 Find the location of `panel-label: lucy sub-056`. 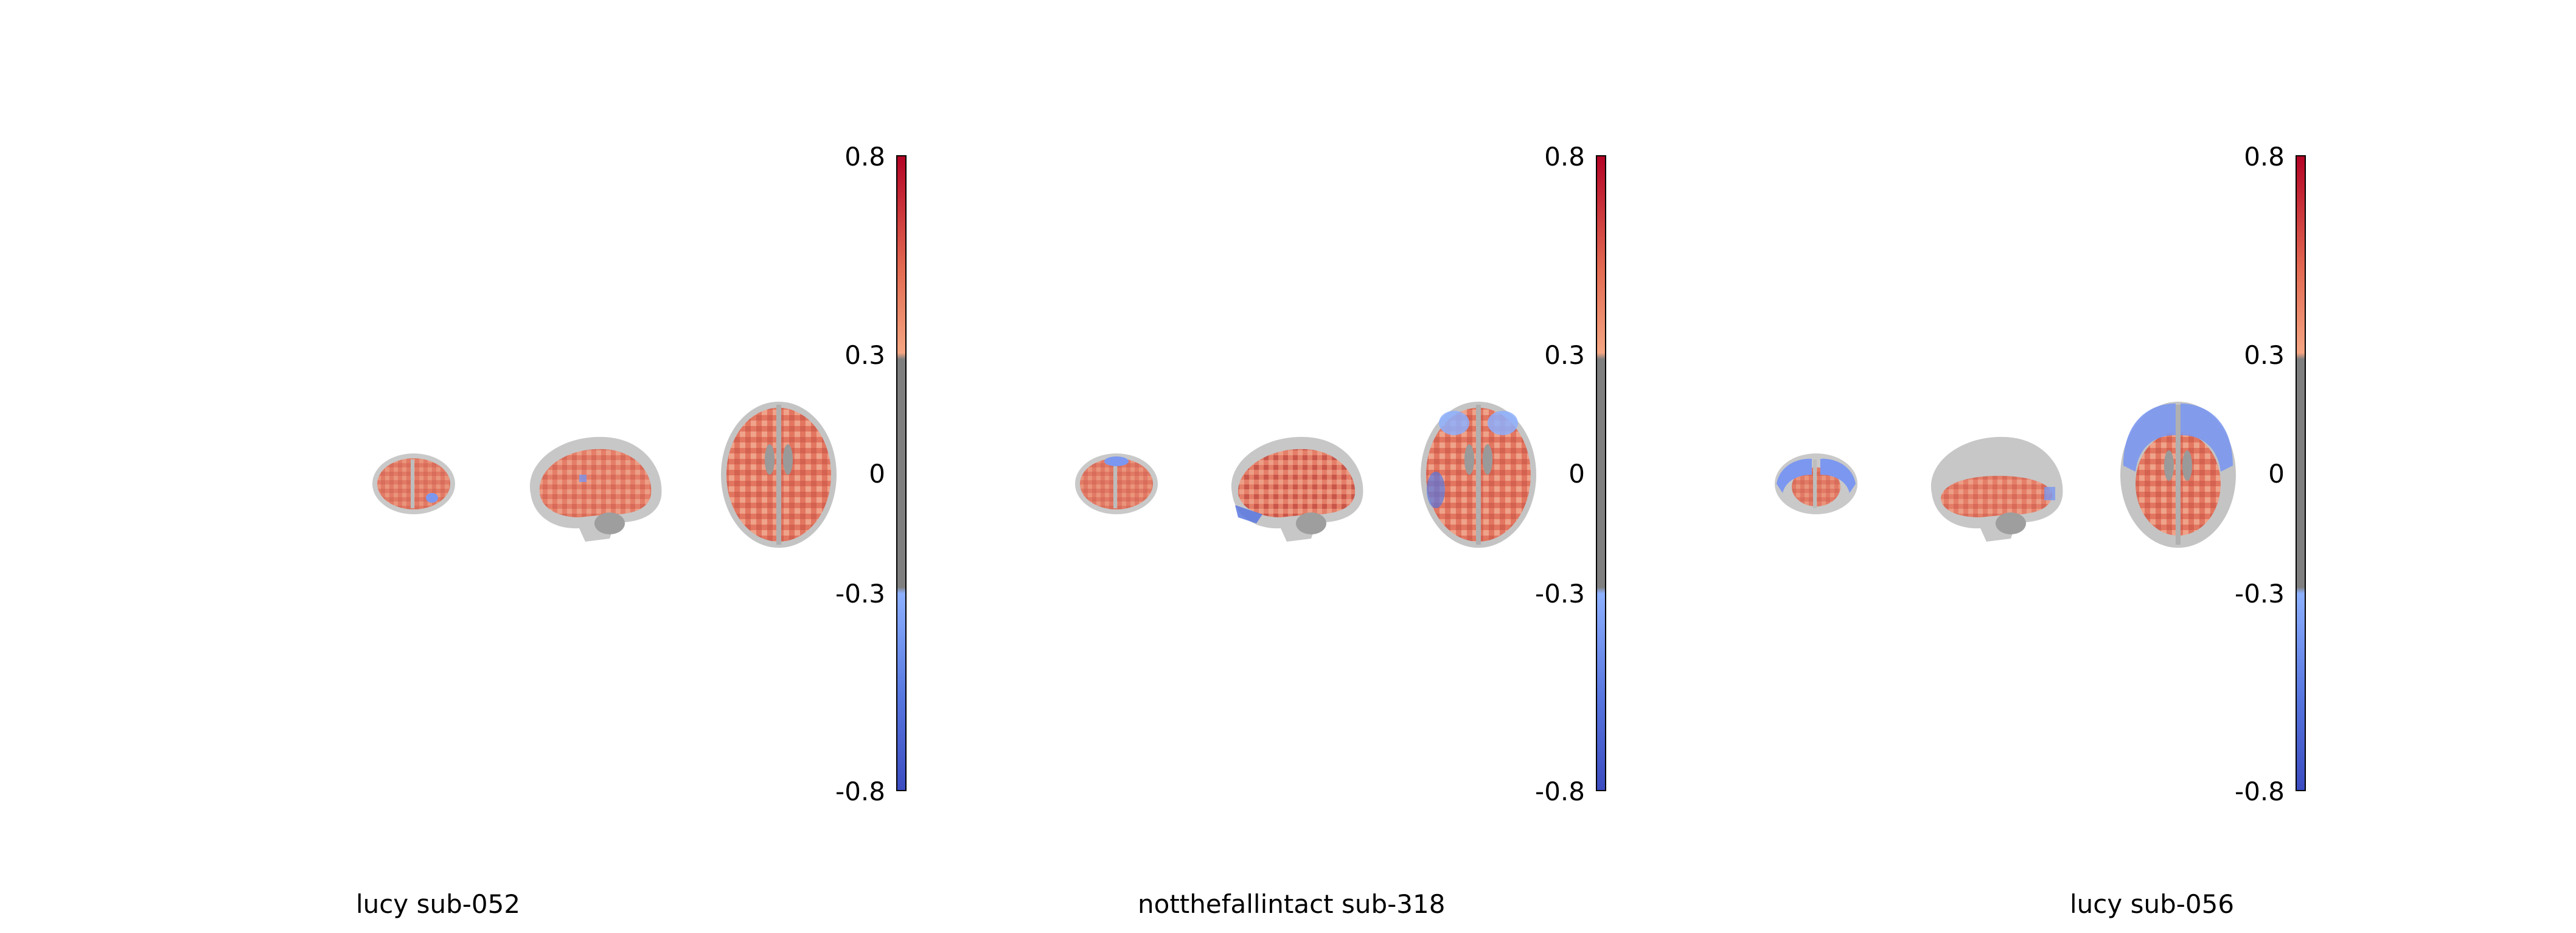

panel-label: lucy sub-056 is located at coordinates (2152, 904).